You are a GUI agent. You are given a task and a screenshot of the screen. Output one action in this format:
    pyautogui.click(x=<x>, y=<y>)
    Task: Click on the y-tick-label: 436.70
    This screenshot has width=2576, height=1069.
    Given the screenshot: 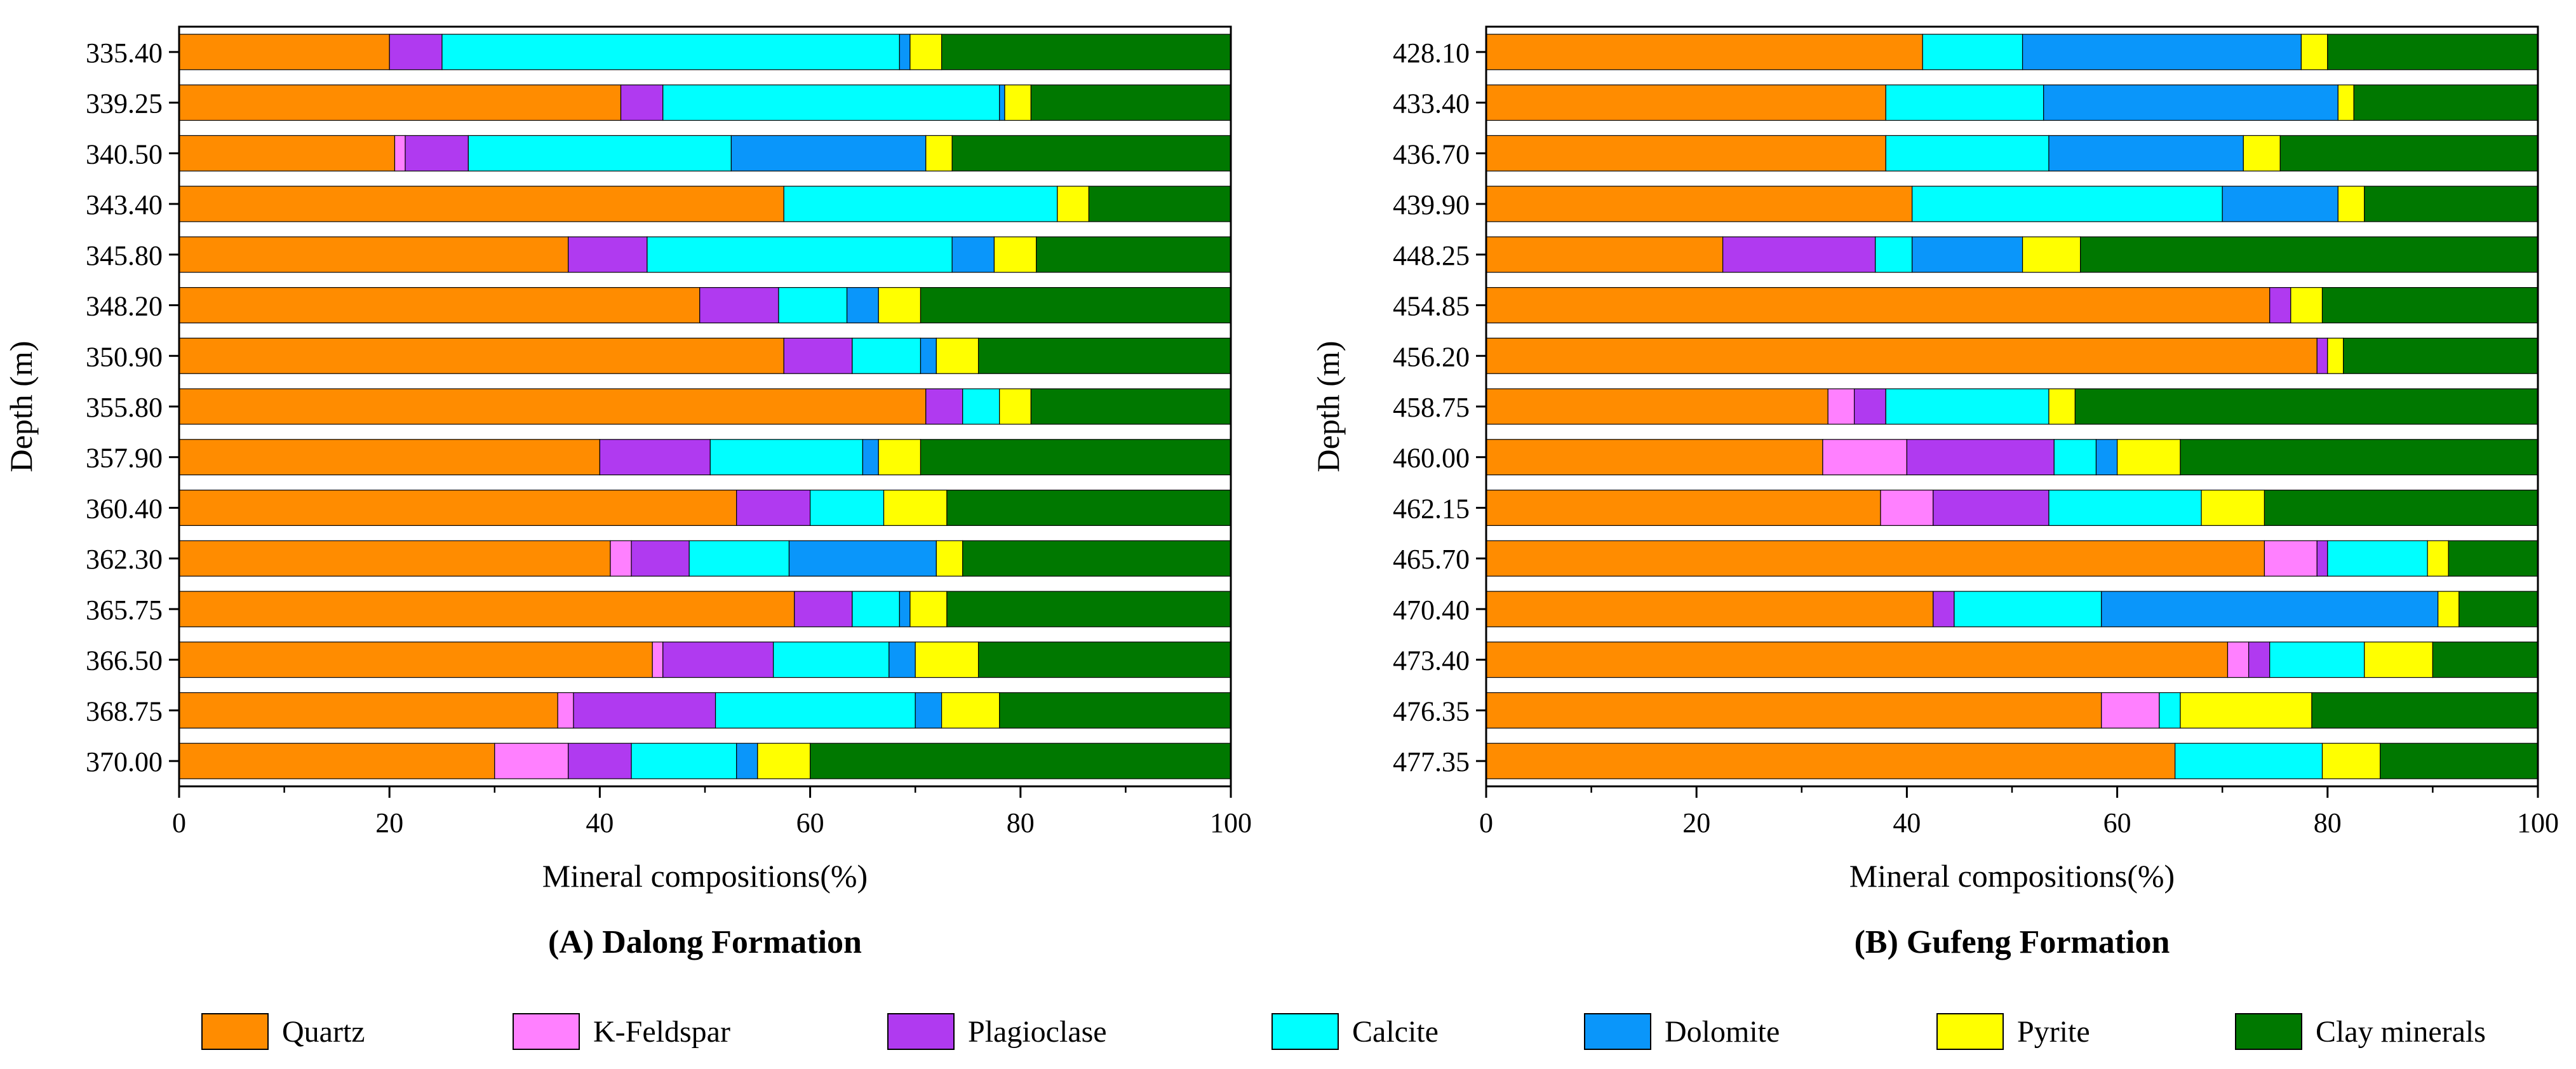 What is the action you would take?
    pyautogui.click(x=1431, y=154)
    